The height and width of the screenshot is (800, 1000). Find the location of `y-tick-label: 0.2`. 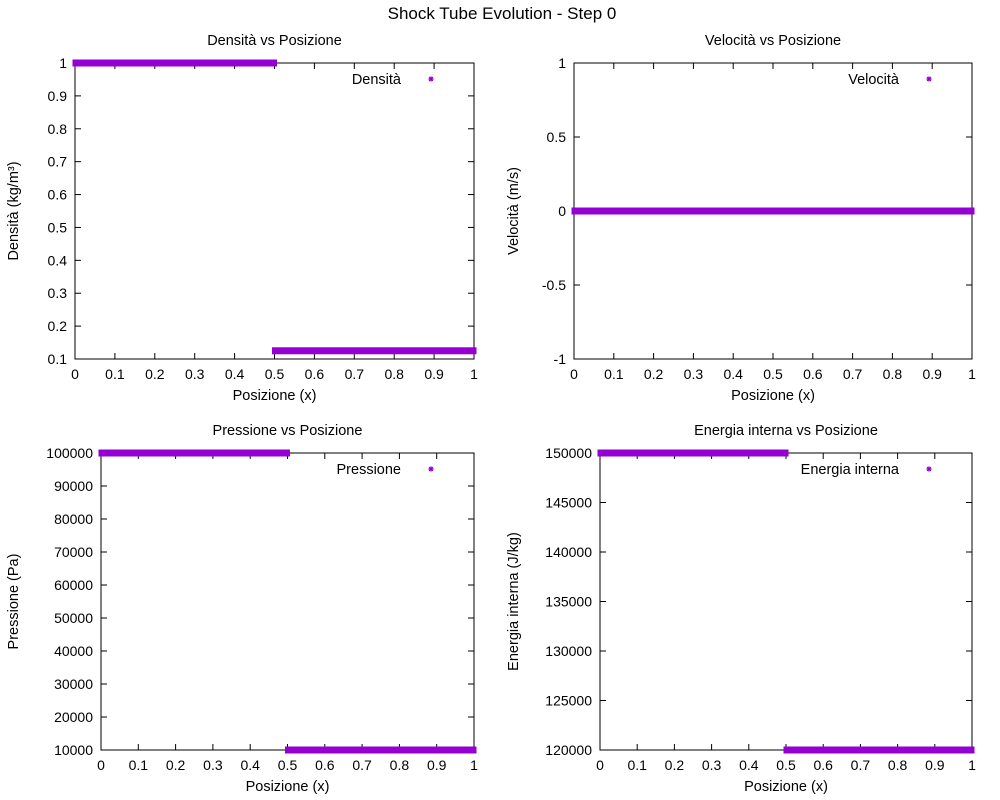

y-tick-label: 0.2 is located at coordinates (58, 326).